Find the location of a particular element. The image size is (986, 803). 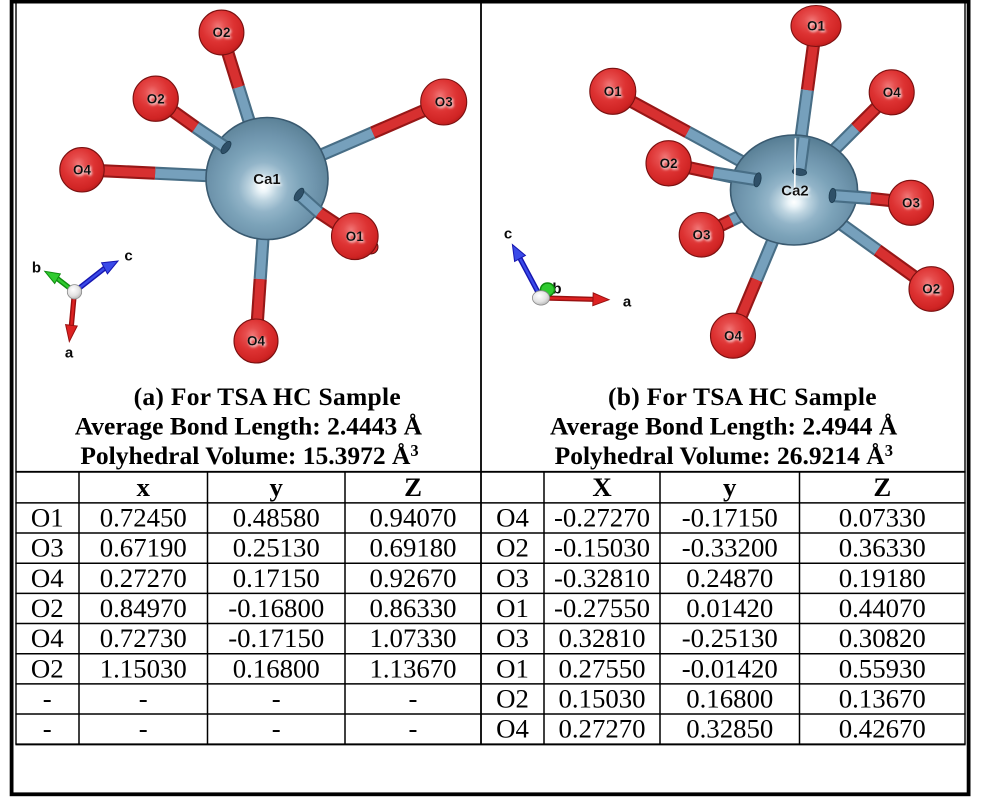

svg-text: (b) For TSA HC Sample is located at coordinates (742, 396).